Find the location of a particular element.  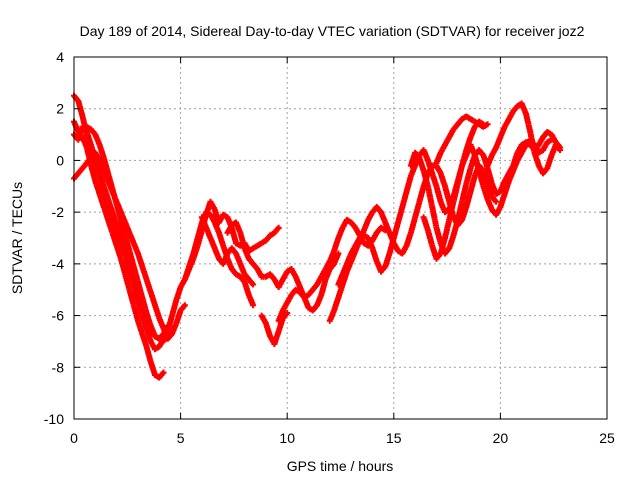

y-tick-label: -6 is located at coordinates (58, 316).